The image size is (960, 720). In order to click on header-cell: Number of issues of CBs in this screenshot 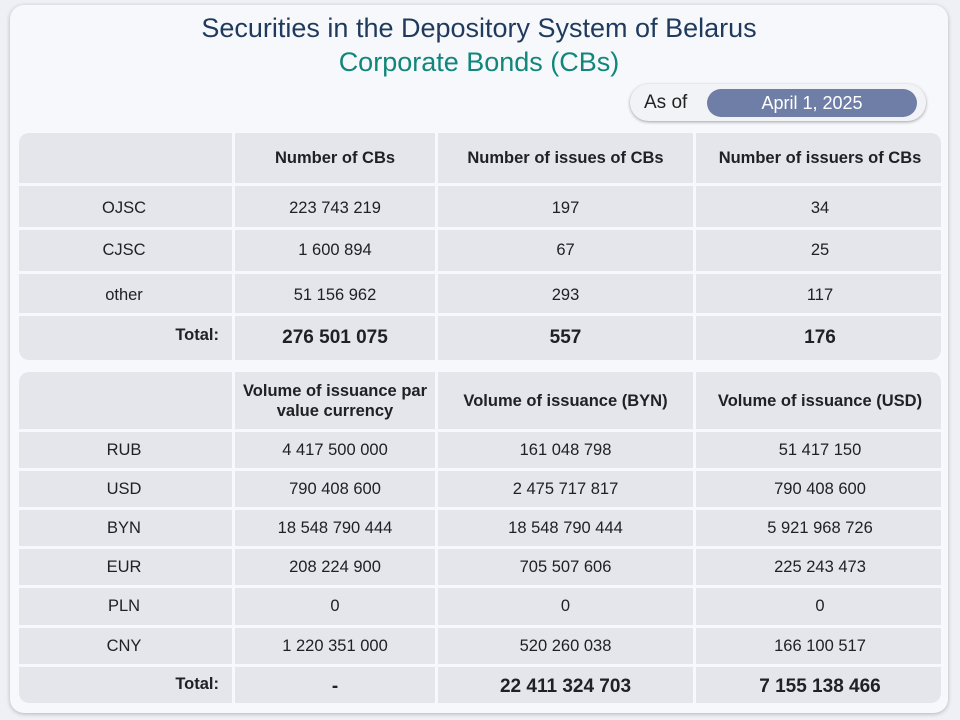, I will do `click(564, 158)`.